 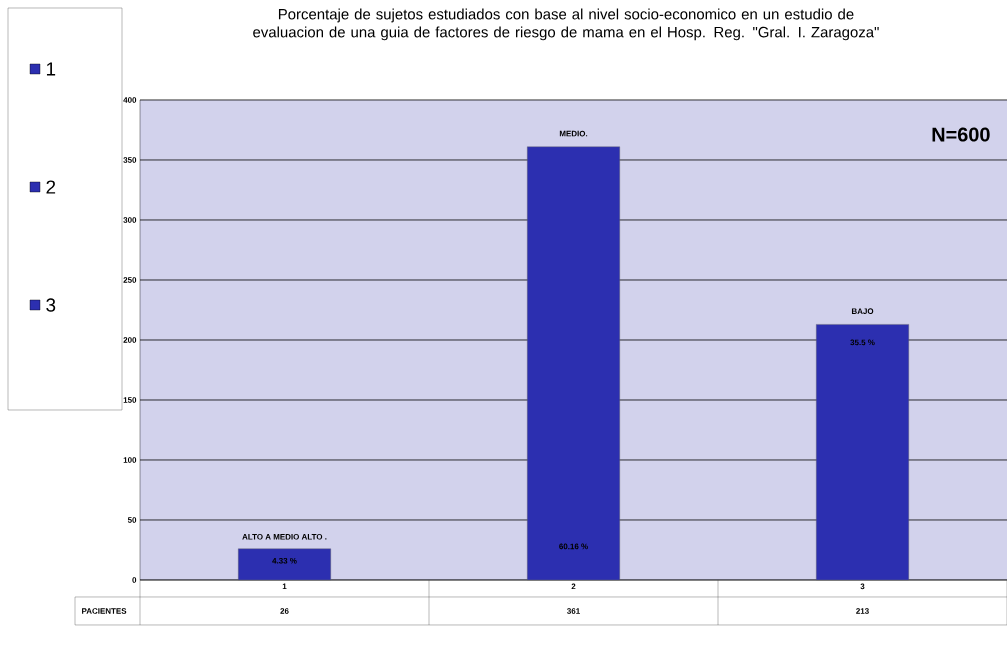 I want to click on category-label: 2, so click(x=51, y=187).